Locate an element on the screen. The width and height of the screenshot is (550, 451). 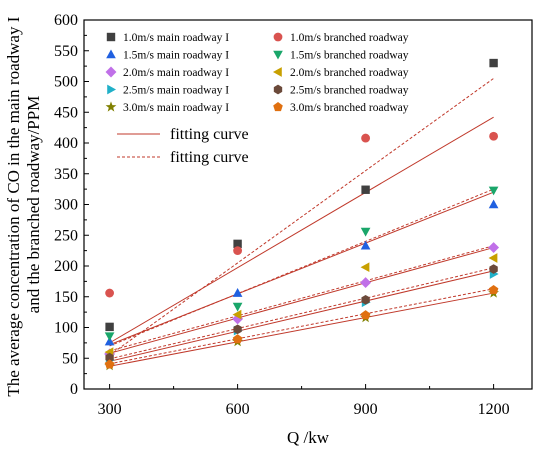
y-tick-label: 550 is located at coordinates (66, 51).